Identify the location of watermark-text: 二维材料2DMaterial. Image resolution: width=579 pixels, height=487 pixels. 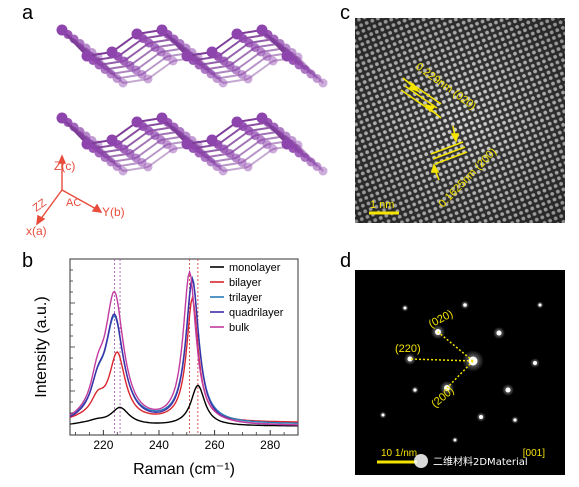
(480, 461).